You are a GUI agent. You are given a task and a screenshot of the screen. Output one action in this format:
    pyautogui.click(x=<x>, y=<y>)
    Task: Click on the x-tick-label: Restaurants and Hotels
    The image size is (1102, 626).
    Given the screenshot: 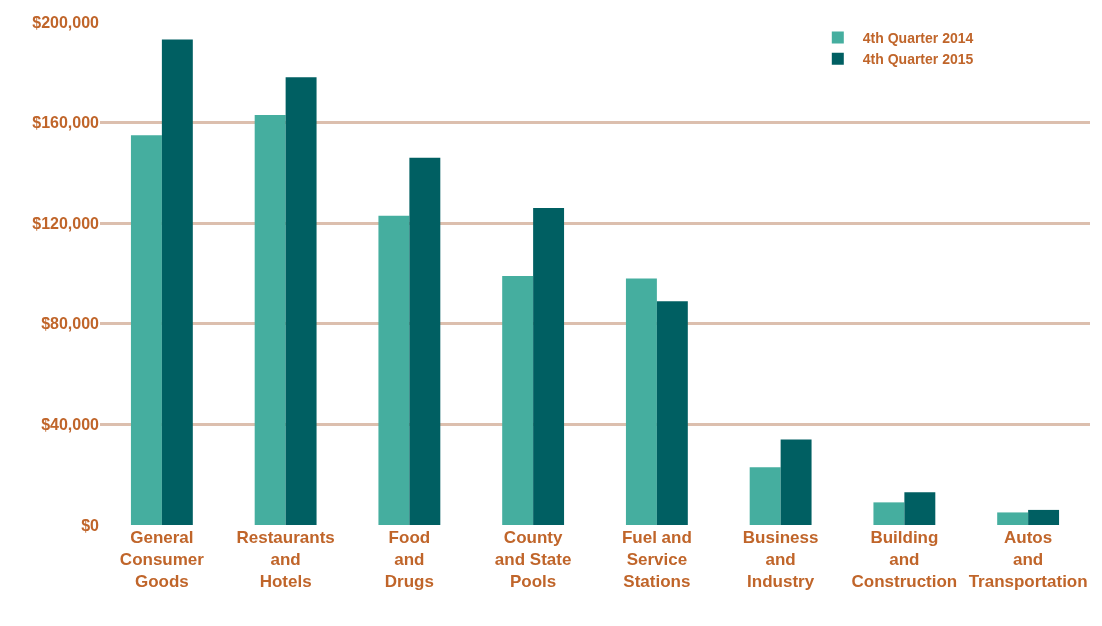 What is the action you would take?
    pyautogui.click(x=285, y=560)
    